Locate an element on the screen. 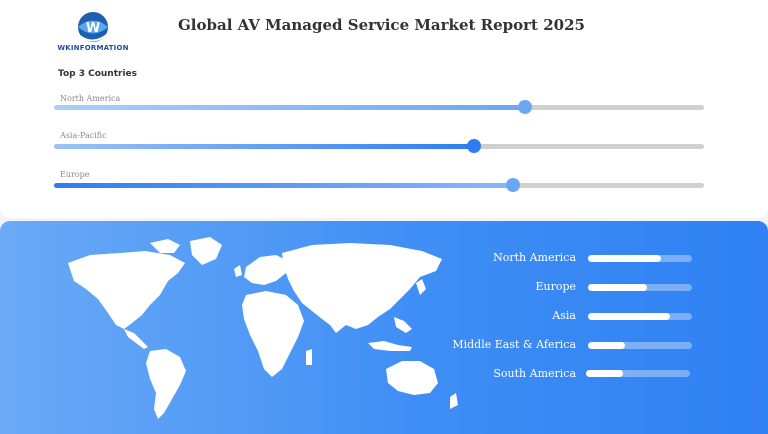  country-slider-europe is located at coordinates (379, 185).